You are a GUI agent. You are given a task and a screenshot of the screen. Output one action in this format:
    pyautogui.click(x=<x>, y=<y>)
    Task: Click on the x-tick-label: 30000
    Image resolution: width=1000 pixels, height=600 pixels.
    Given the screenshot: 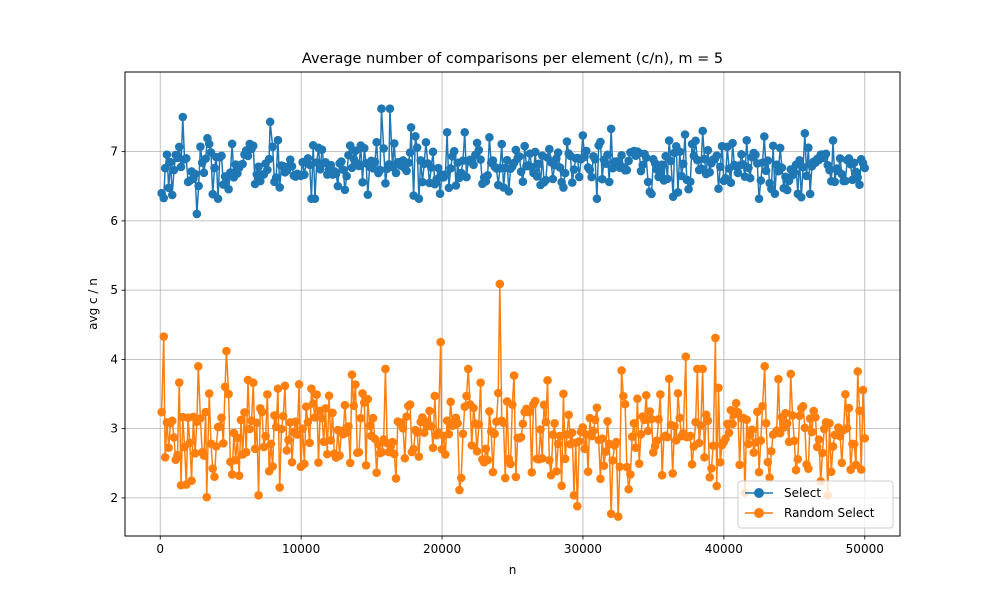 What is the action you would take?
    pyautogui.click(x=583, y=549)
    